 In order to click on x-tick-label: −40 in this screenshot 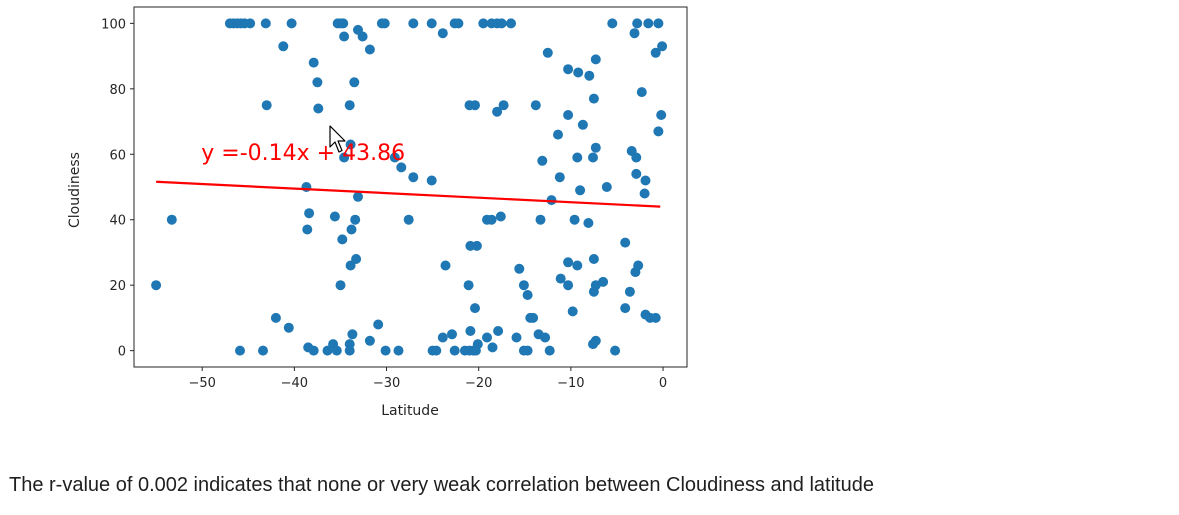, I will do `click(294, 383)`.